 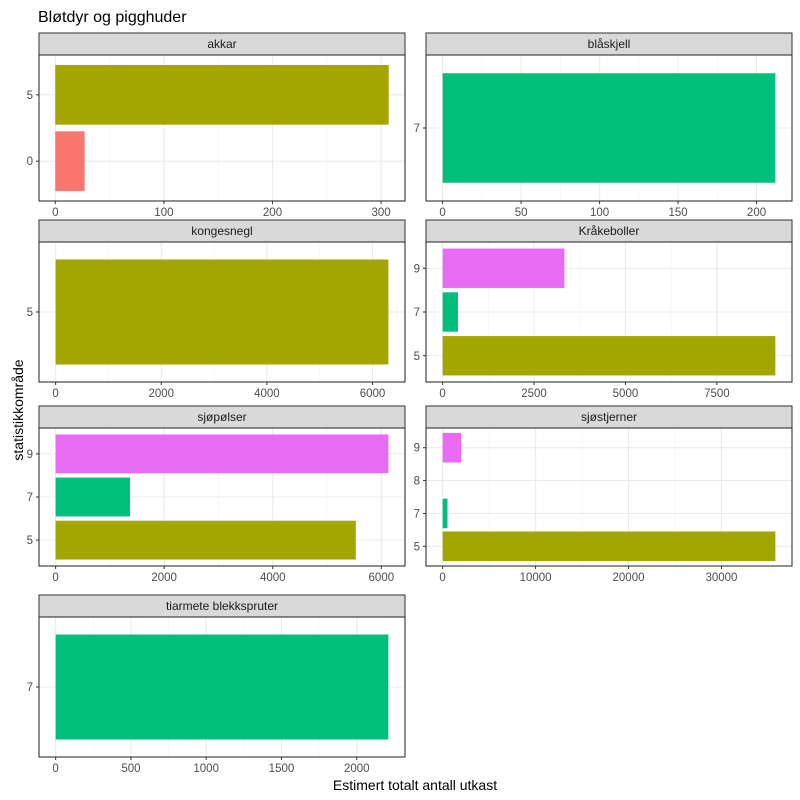 What do you see at coordinates (534, 394) in the screenshot?
I see `x-tick-label: 2500` at bounding box center [534, 394].